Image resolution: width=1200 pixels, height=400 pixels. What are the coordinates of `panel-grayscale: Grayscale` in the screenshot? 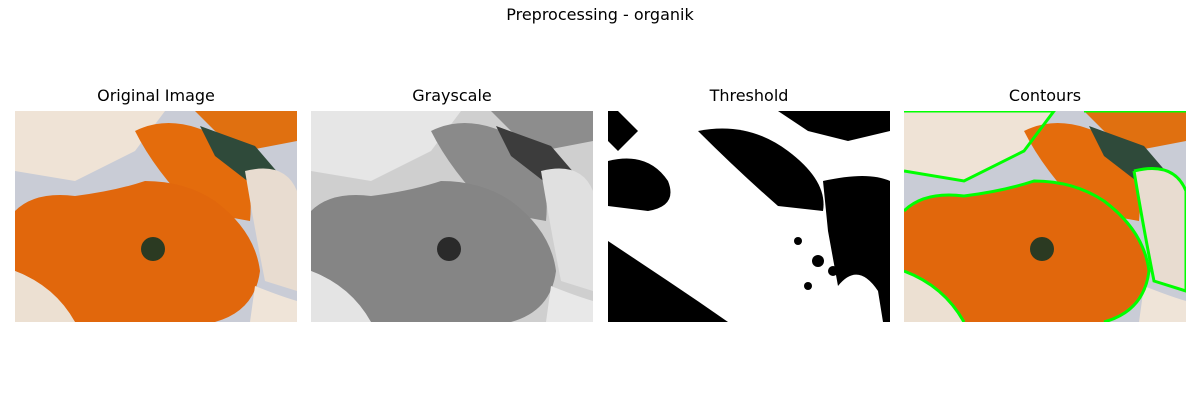 It's located at (452, 204).